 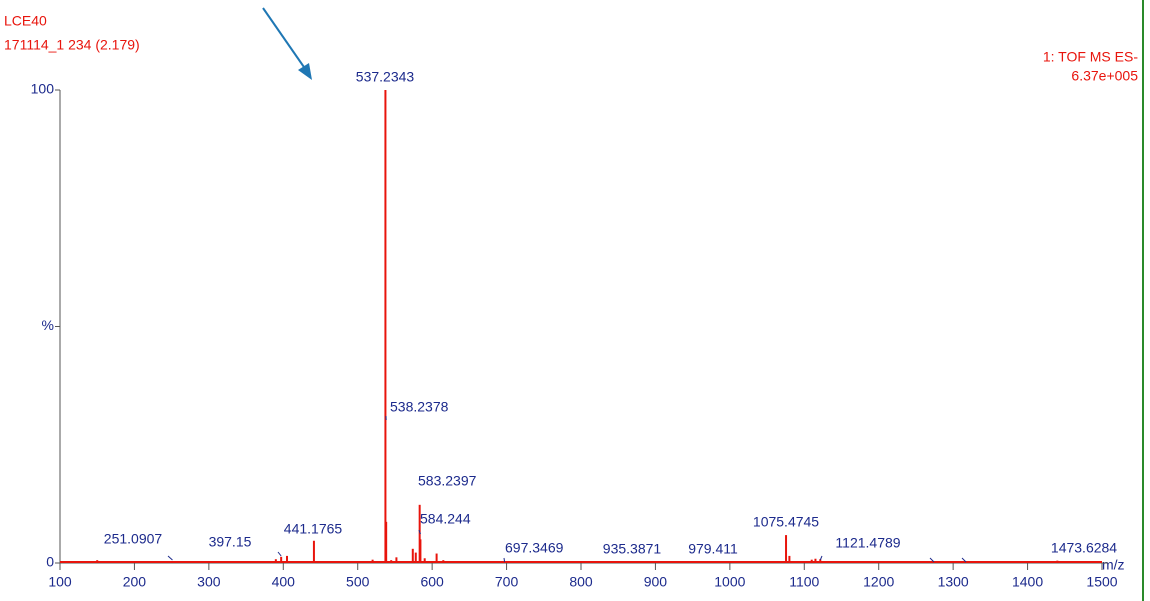 What do you see at coordinates (1084, 548) in the screenshot?
I see `peak-label: 1473.6284` at bounding box center [1084, 548].